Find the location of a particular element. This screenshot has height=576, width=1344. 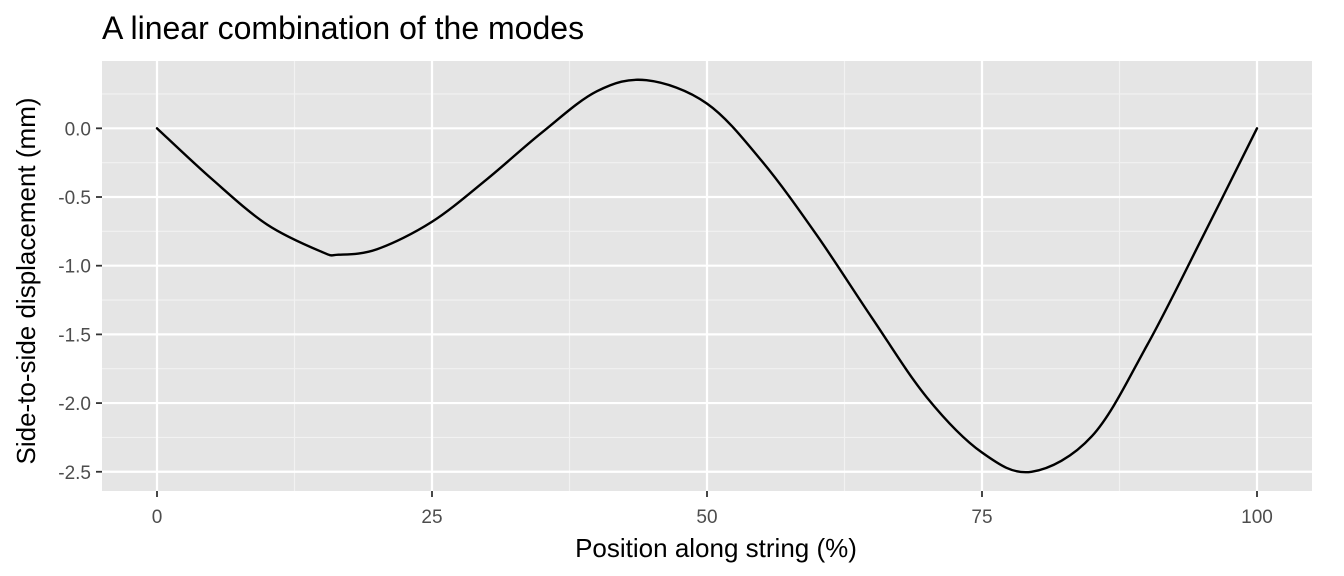

x-tick-label: 25 is located at coordinates (431, 517).